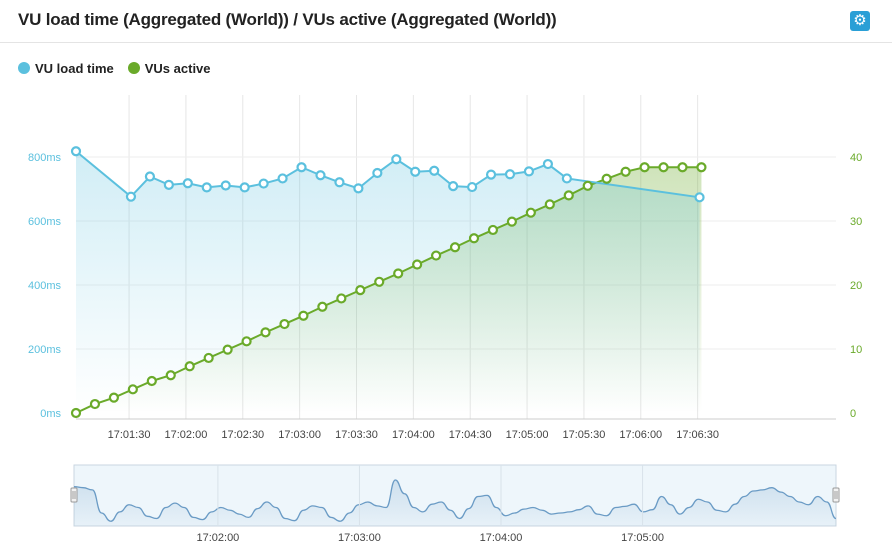 This screenshot has width=892, height=558. I want to click on x-tick-label: 17:04:30, so click(470, 435).